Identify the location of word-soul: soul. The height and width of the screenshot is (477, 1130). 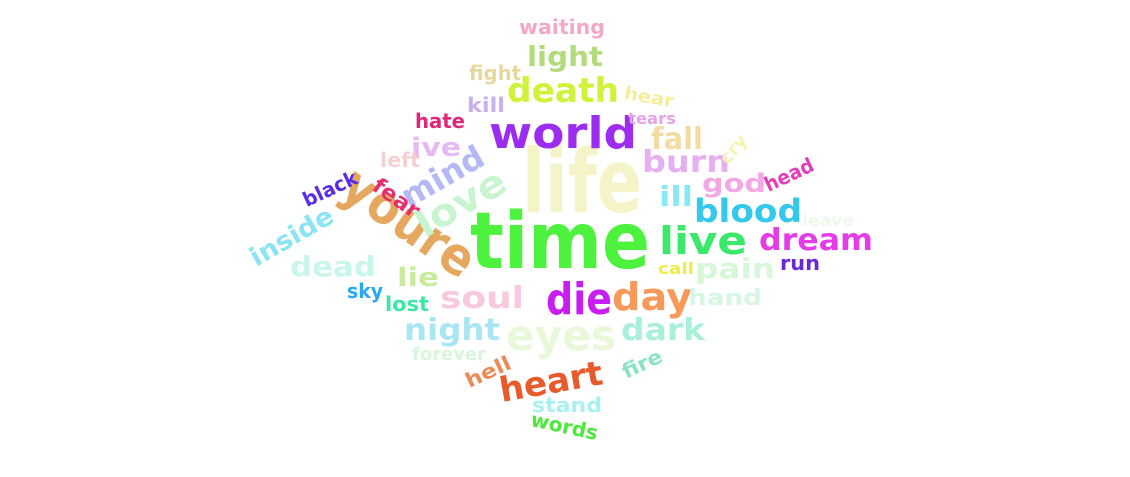
(482, 298).